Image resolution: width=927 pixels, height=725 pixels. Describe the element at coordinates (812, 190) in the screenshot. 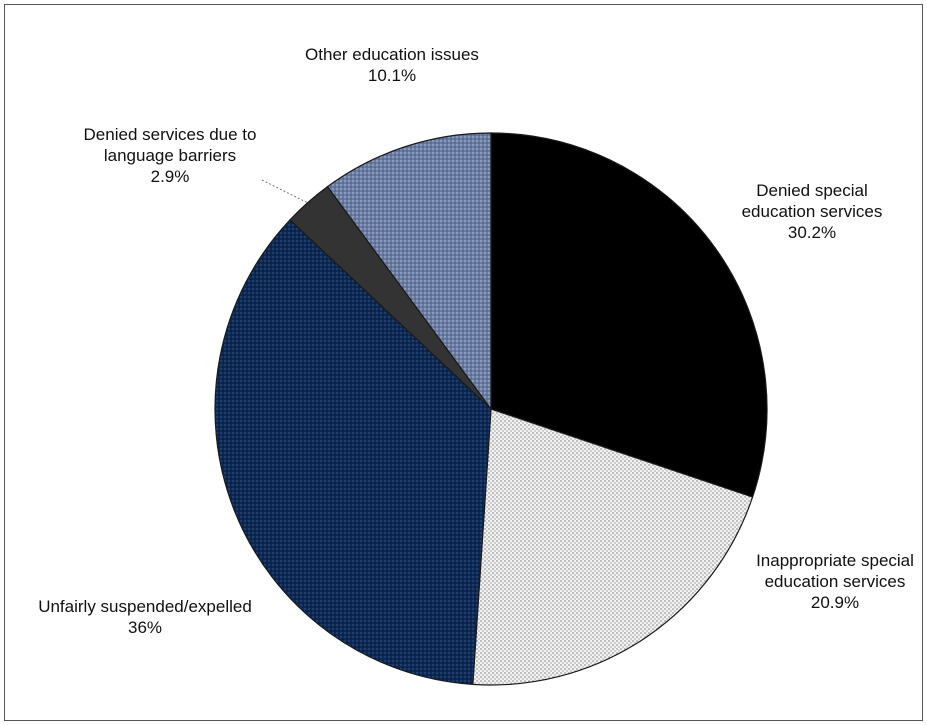

I see `slice-label-line: Denied special` at that location.